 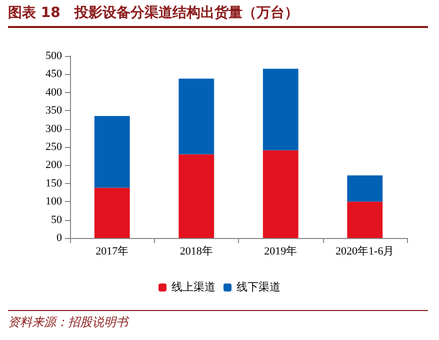 What do you see at coordinates (56, 220) in the screenshot?
I see `y-tick-label: 50` at bounding box center [56, 220].